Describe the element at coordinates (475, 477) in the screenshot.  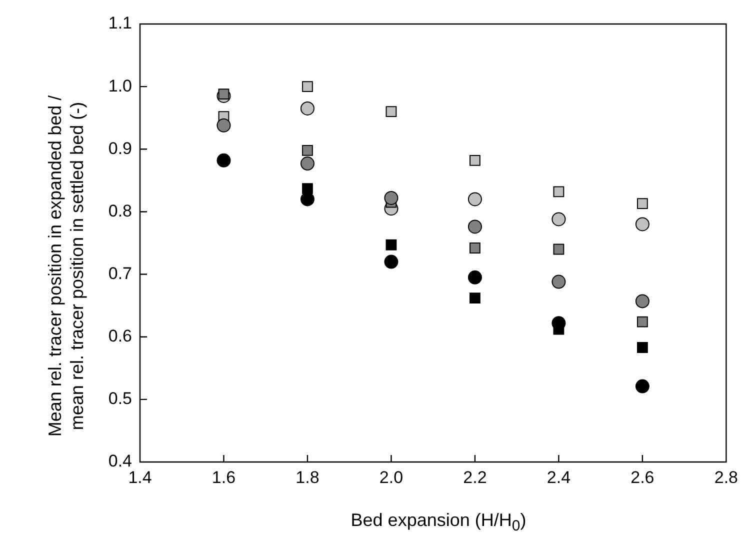
I see `x-tick-label: 2.2` at that location.